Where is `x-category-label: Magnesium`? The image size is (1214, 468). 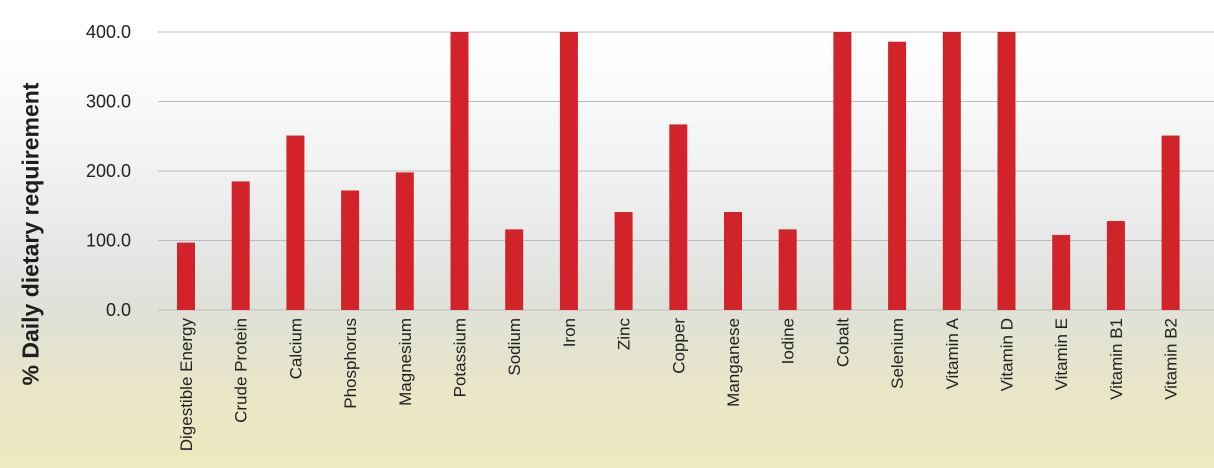 x-category-label: Magnesium is located at coordinates (405, 362).